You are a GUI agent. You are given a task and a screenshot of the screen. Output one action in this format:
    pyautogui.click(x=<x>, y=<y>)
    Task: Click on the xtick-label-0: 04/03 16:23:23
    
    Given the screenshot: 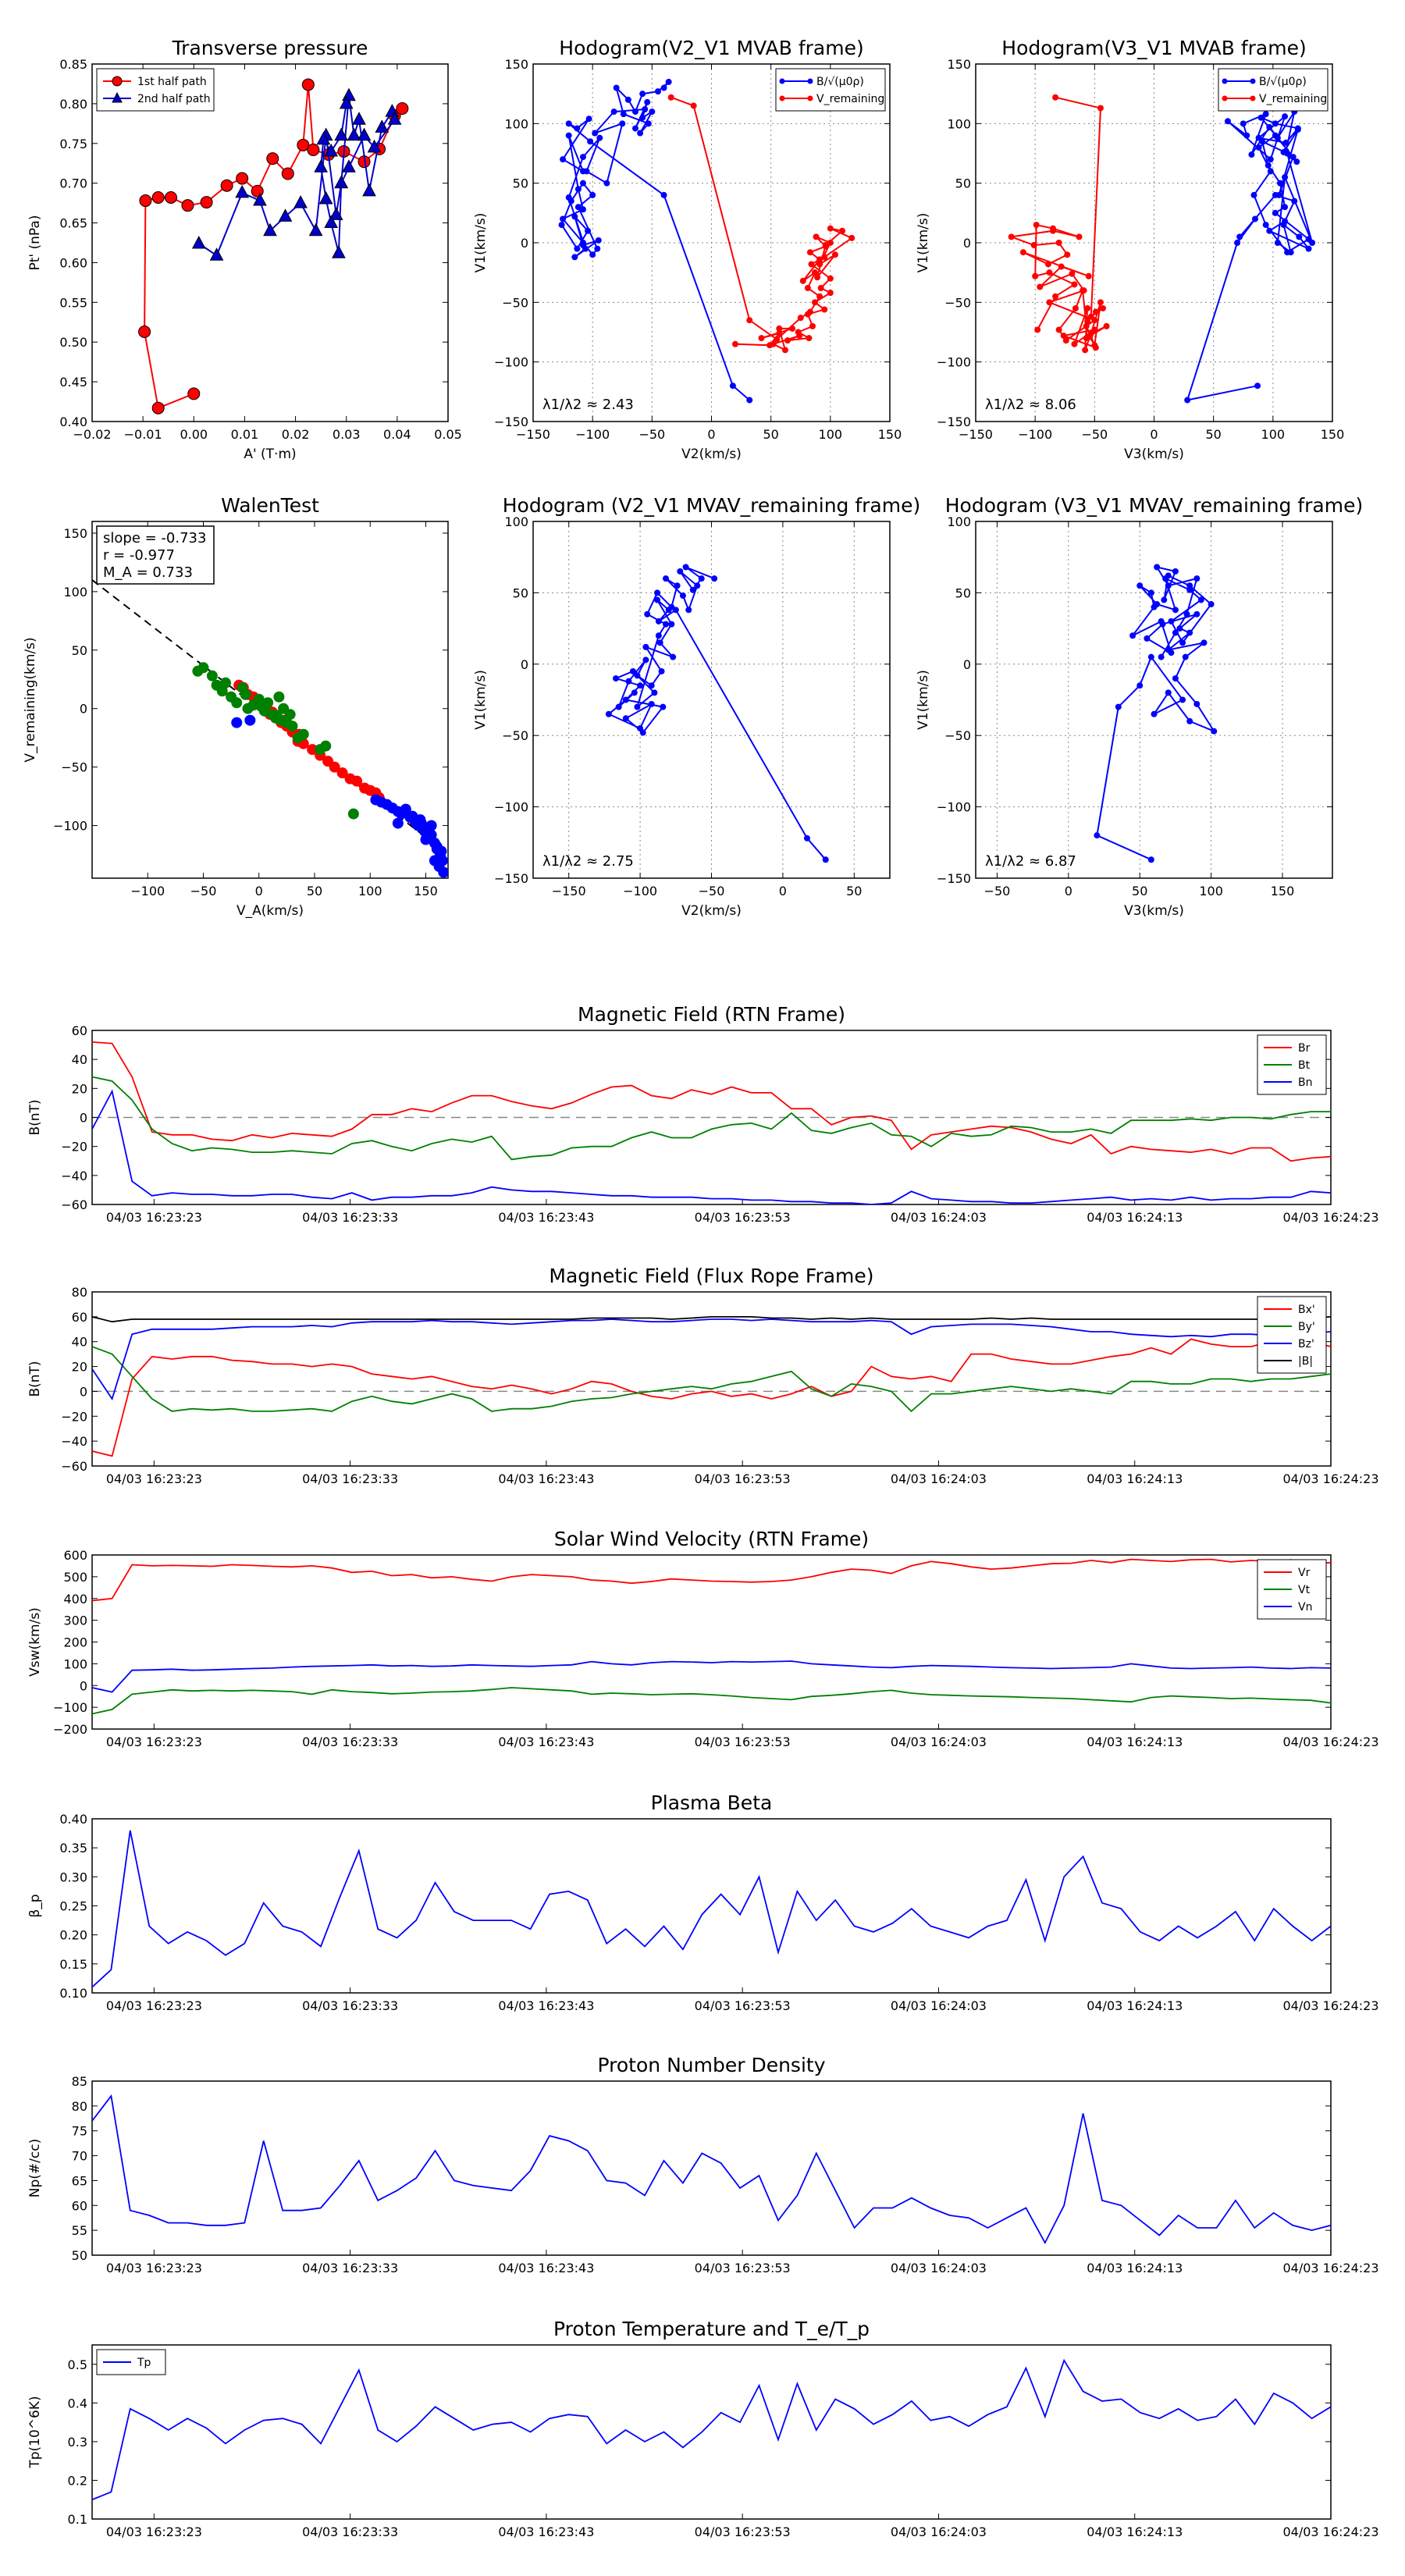 What is the action you would take?
    pyautogui.click(x=154, y=1478)
    